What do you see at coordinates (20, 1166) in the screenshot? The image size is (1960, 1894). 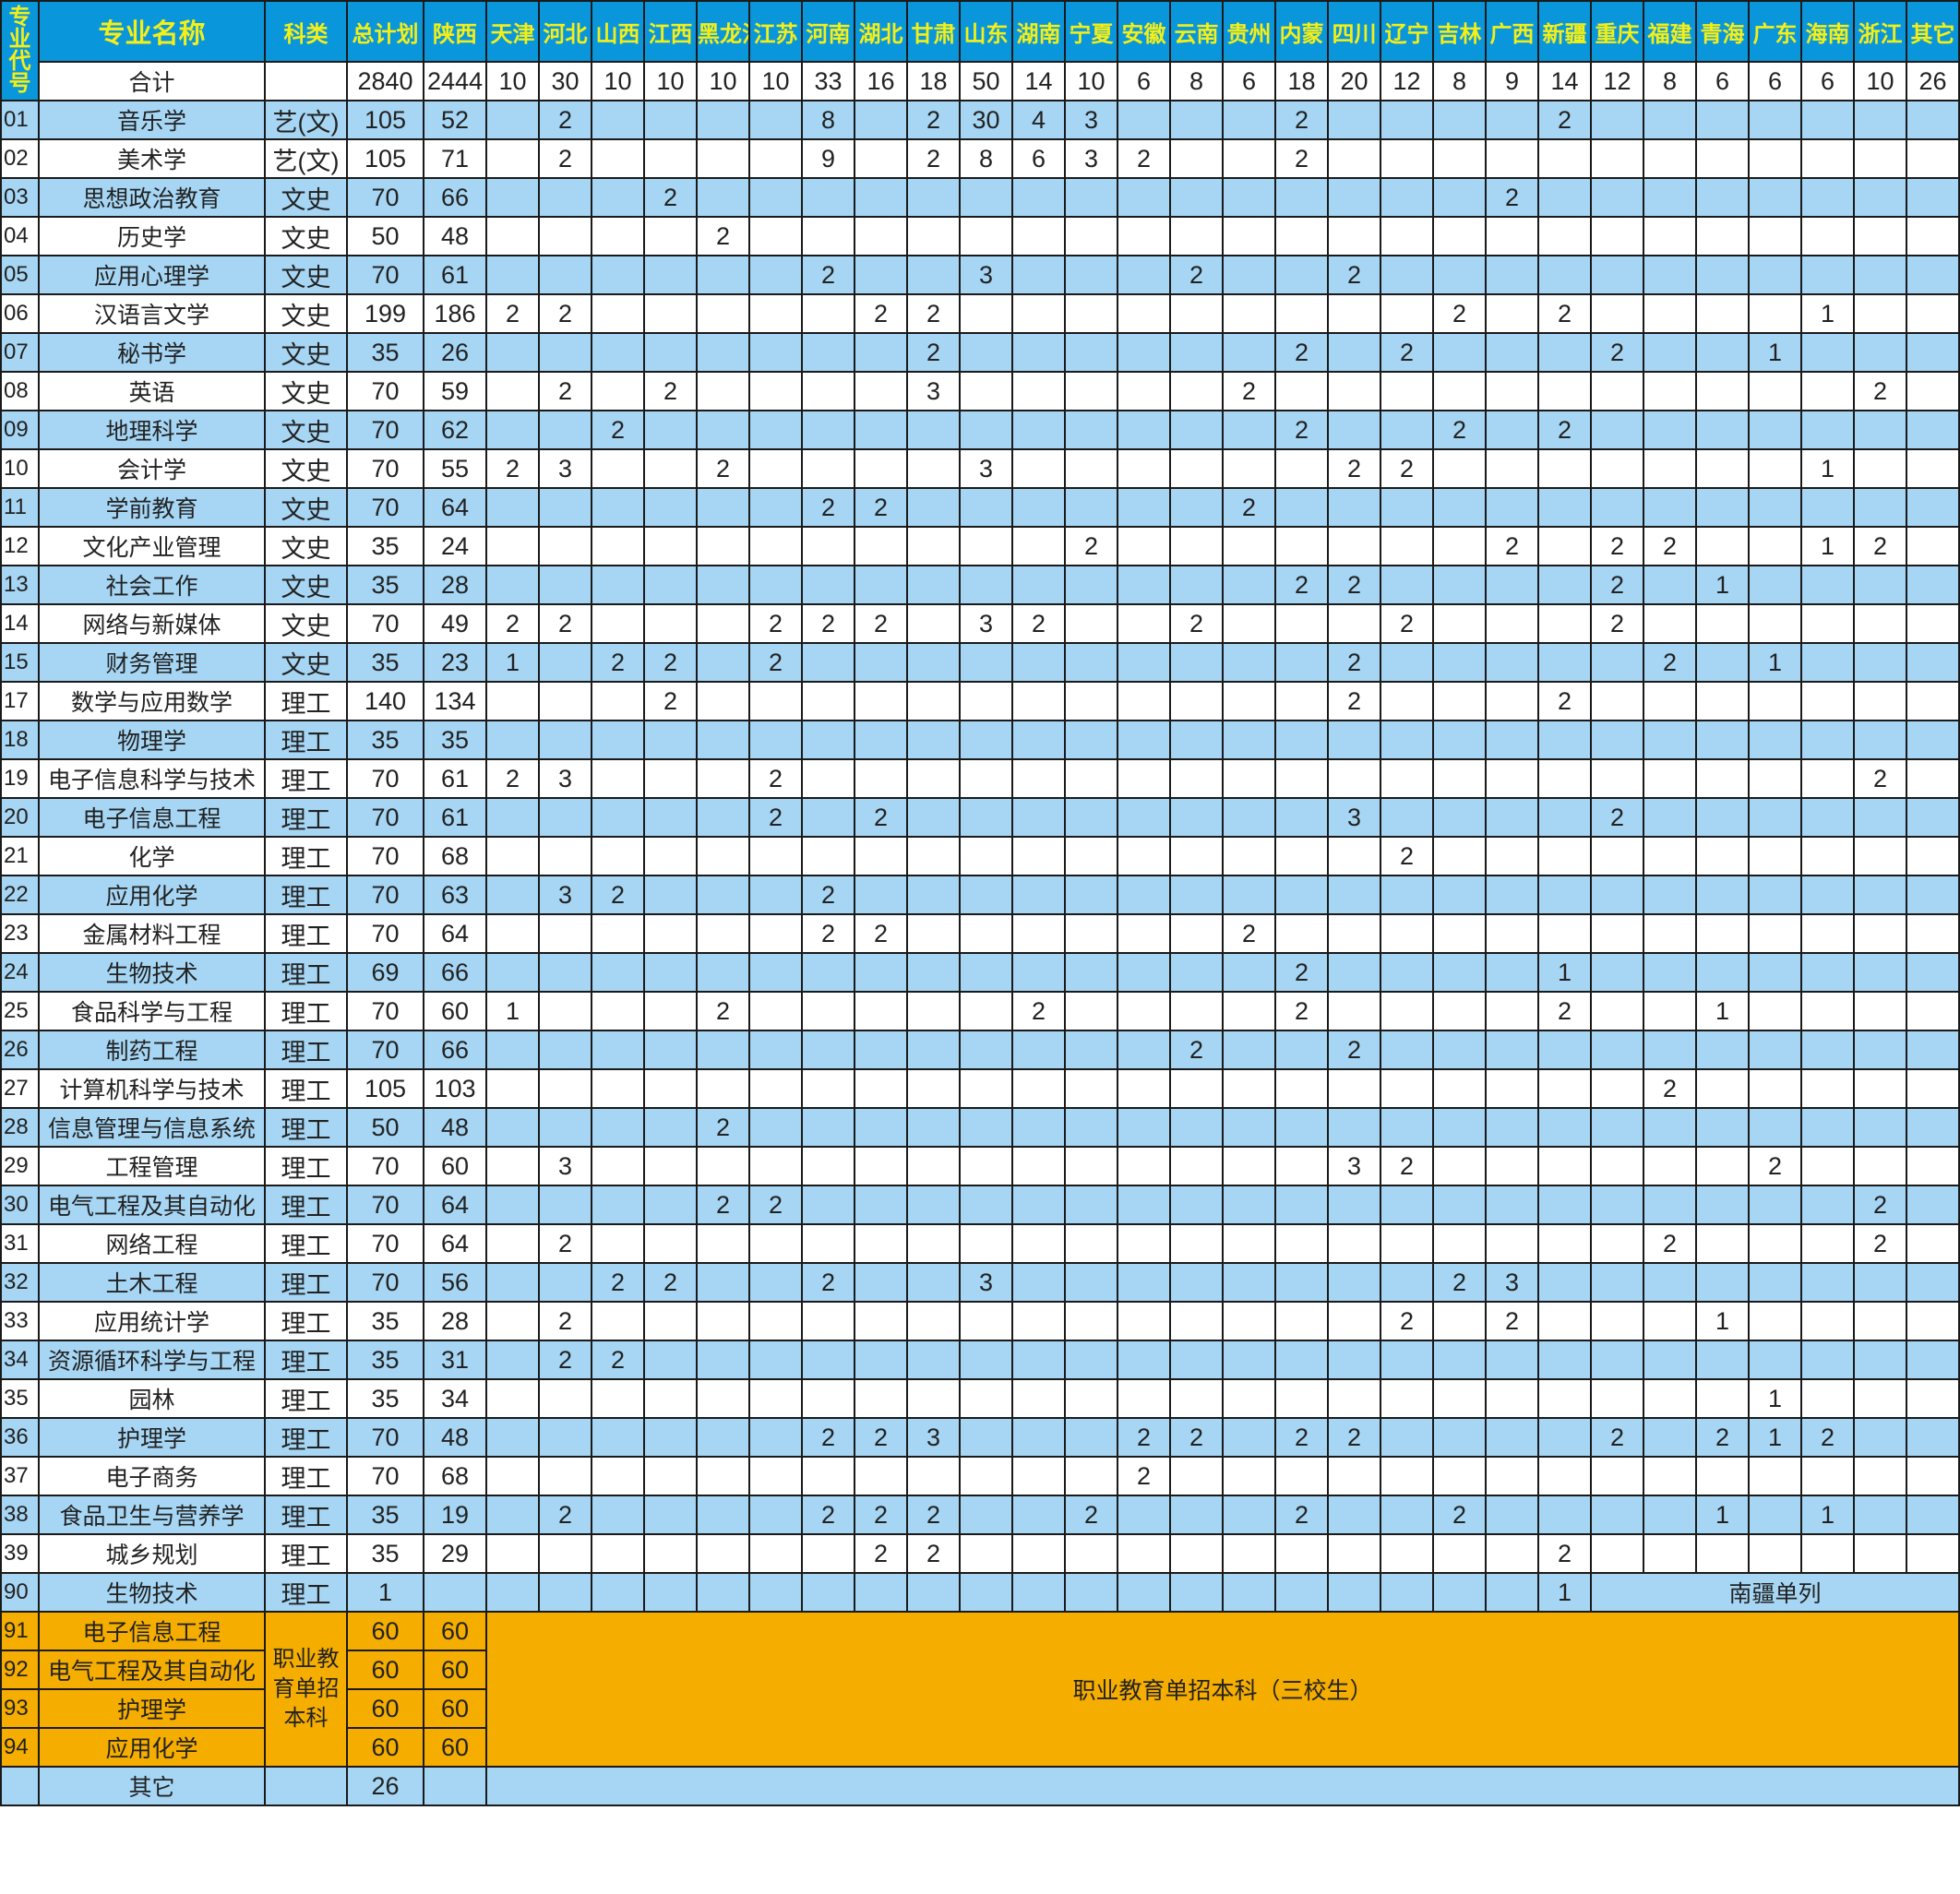 I see `major-code: 29` at bounding box center [20, 1166].